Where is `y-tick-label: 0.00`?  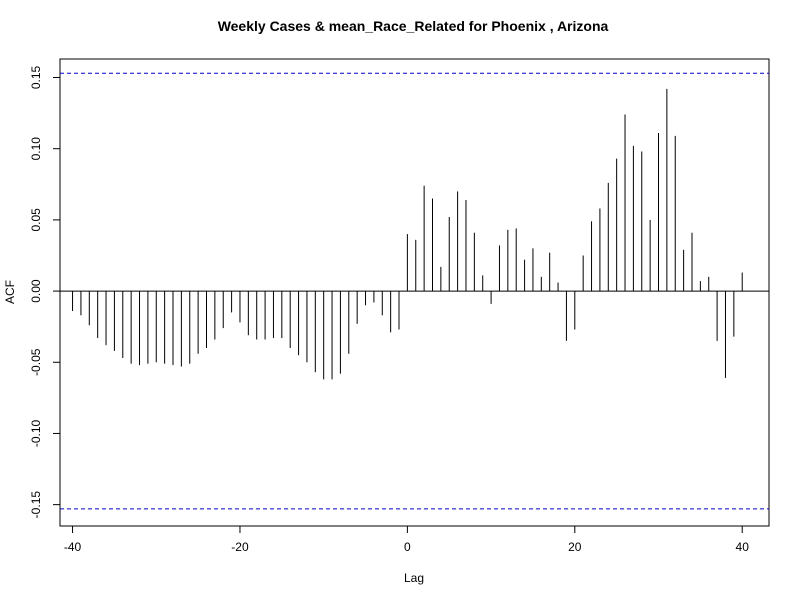 y-tick-label: 0.00 is located at coordinates (36, 291).